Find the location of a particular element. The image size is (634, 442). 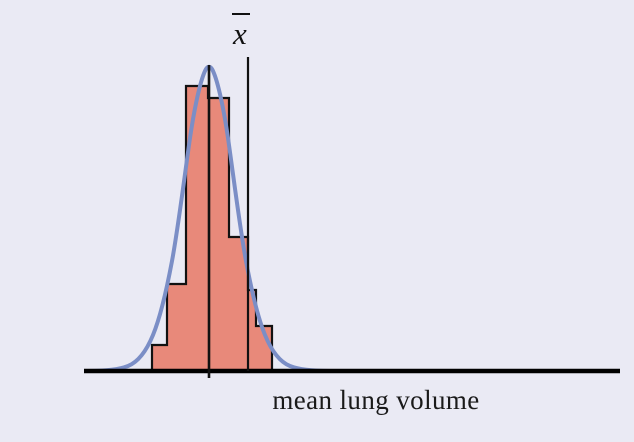

x-bar-glyph: x is located at coordinates (241, 31).